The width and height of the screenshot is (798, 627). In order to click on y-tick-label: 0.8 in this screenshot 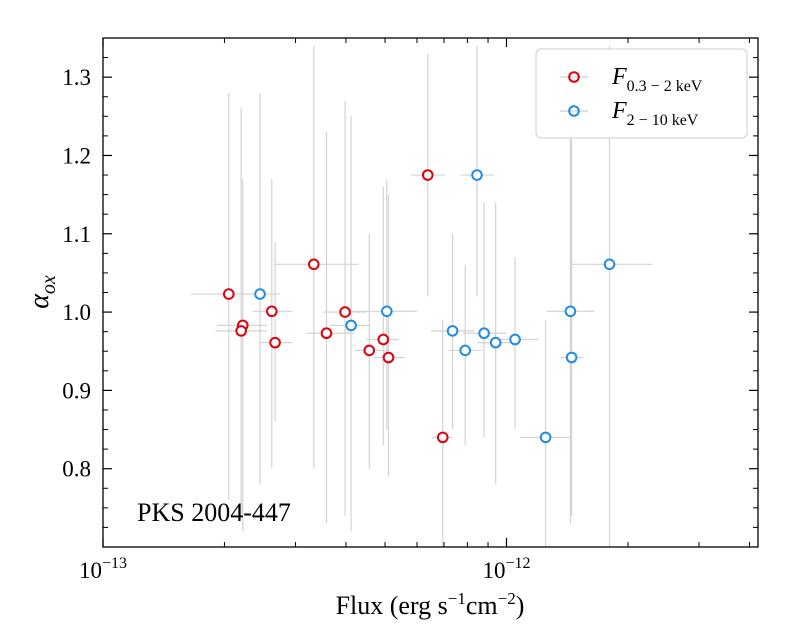, I will do `click(76, 469)`.